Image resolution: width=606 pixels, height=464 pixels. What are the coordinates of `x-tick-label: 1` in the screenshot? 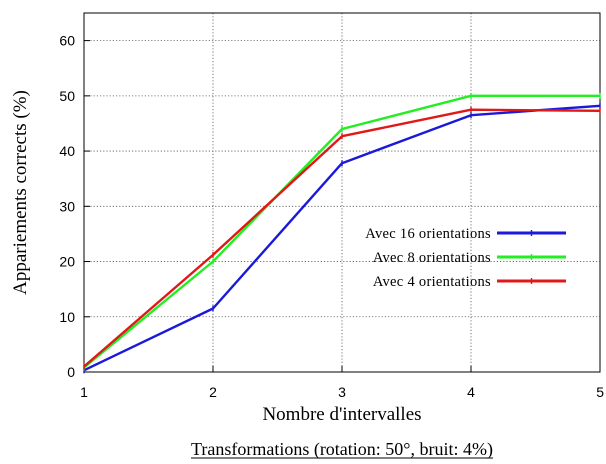 It's located at (84, 392).